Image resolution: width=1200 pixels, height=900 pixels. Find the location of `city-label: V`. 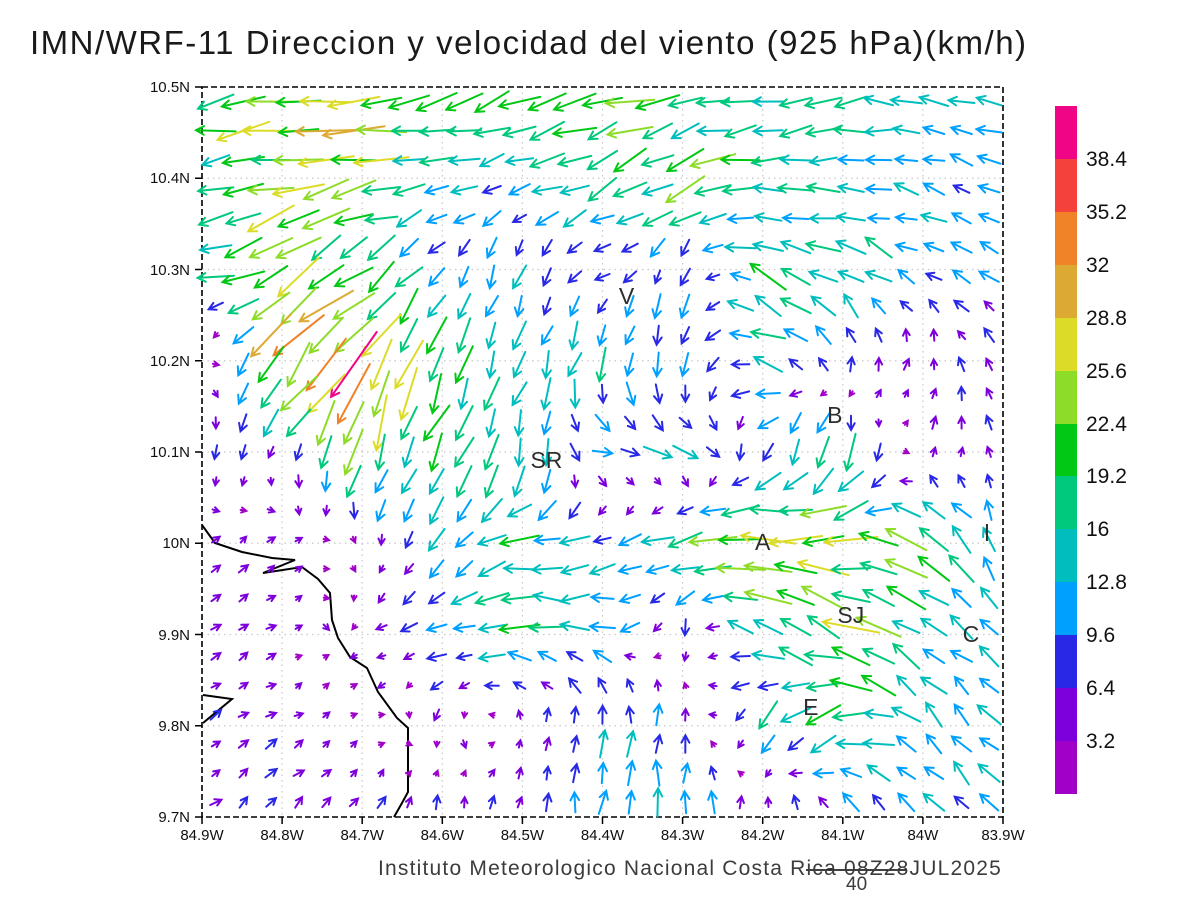

city-label: V is located at coordinates (626, 295).